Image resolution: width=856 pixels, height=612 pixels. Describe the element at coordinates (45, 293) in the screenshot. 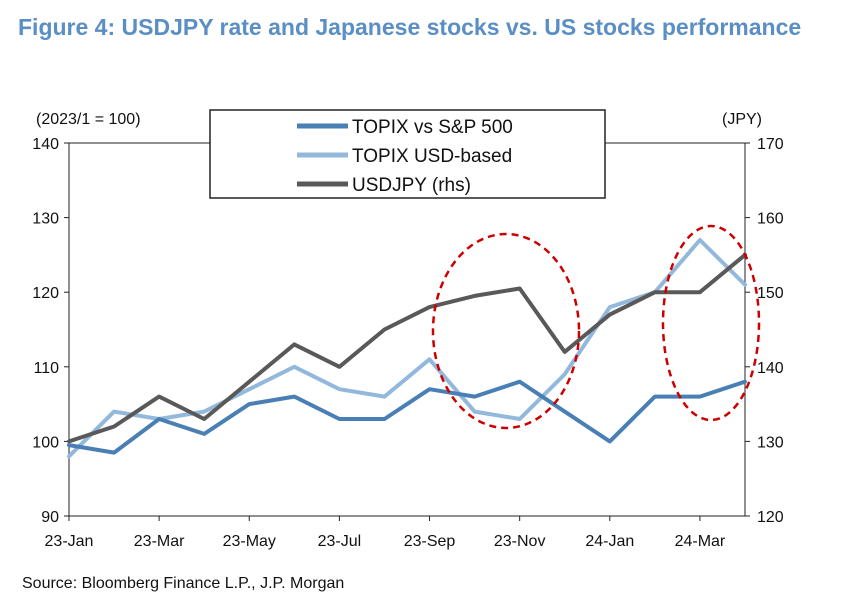

I see `y-tick-label: 120` at that location.